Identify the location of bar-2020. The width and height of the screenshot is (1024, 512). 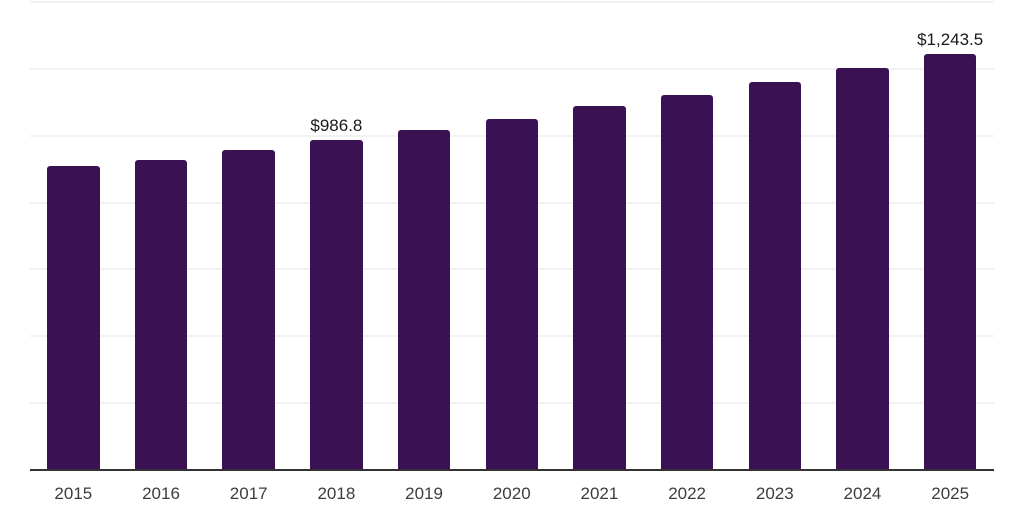
(511, 294).